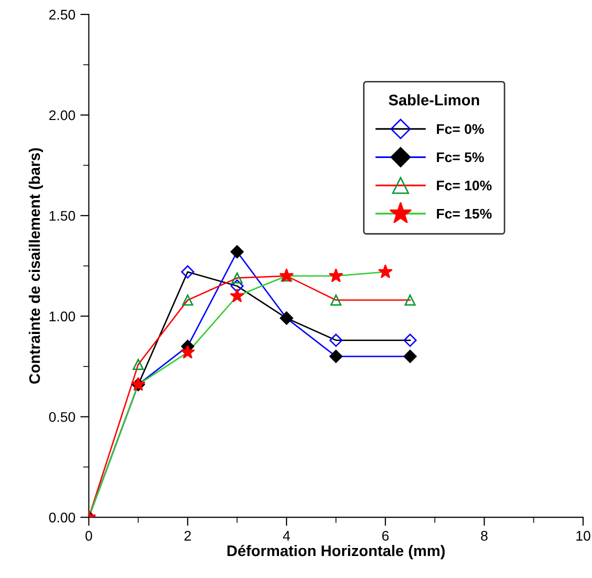 This screenshot has width=592, height=578. What do you see at coordinates (583, 535) in the screenshot?
I see `x-tick-label: 10` at bounding box center [583, 535].